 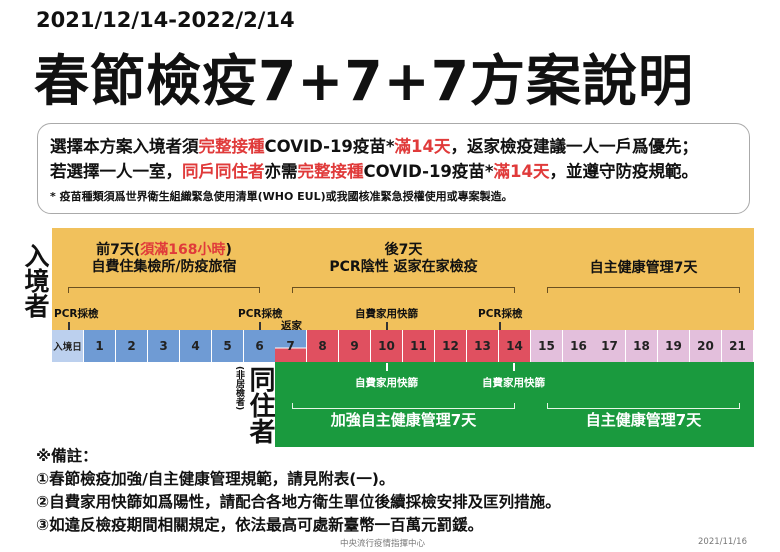 What do you see at coordinates (227, 346) in the screenshot?
I see `day-cell: 5` at bounding box center [227, 346].